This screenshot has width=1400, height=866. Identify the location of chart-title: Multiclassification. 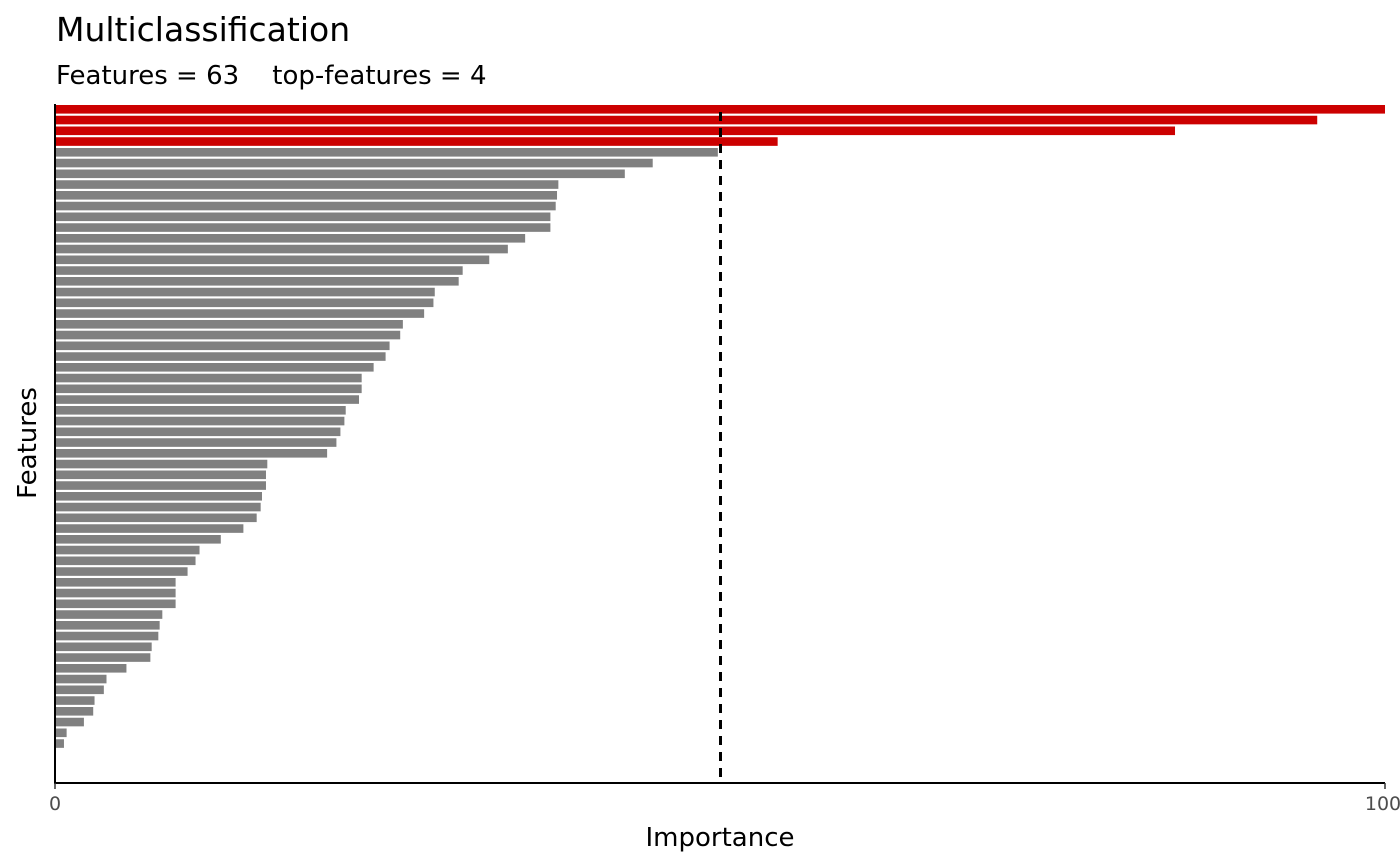
(203, 29).